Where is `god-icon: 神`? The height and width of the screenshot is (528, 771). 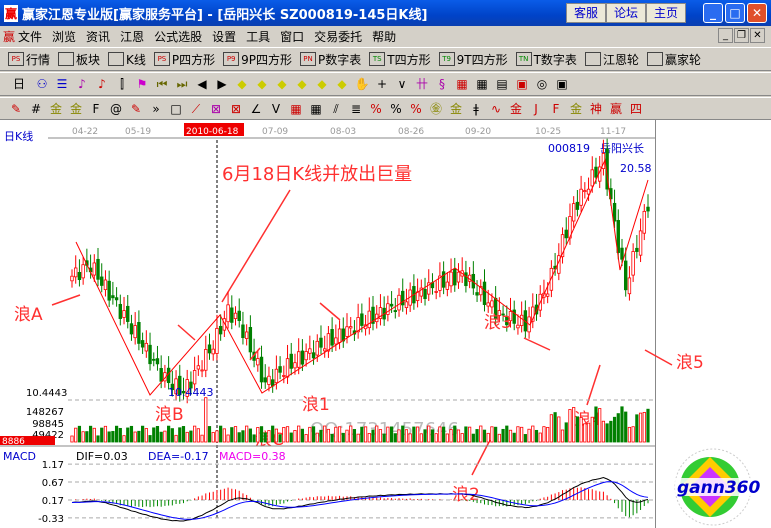 god-icon: 神 is located at coordinates (595, 108).